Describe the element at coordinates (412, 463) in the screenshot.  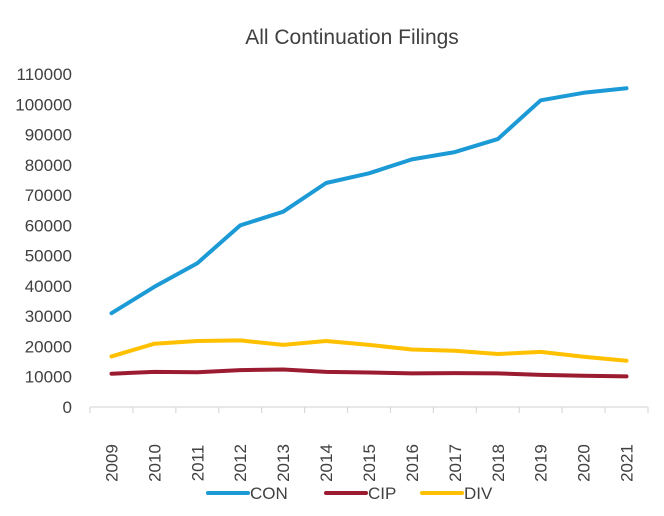
I see `x-tick-label: 2016` at that location.